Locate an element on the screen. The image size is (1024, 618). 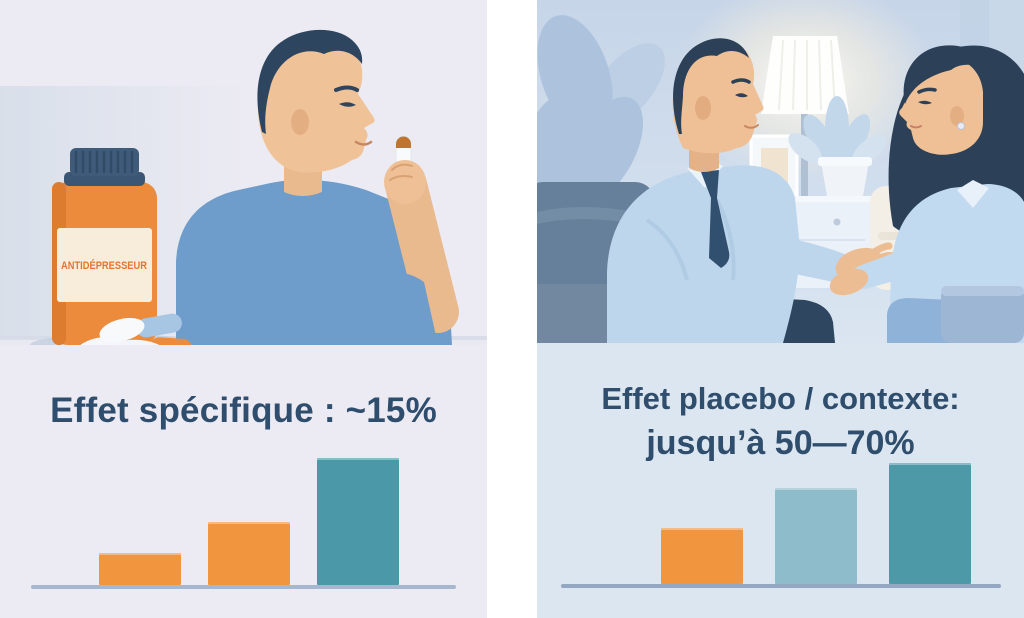
bottle-cap-ribs is located at coordinates (104, 162).